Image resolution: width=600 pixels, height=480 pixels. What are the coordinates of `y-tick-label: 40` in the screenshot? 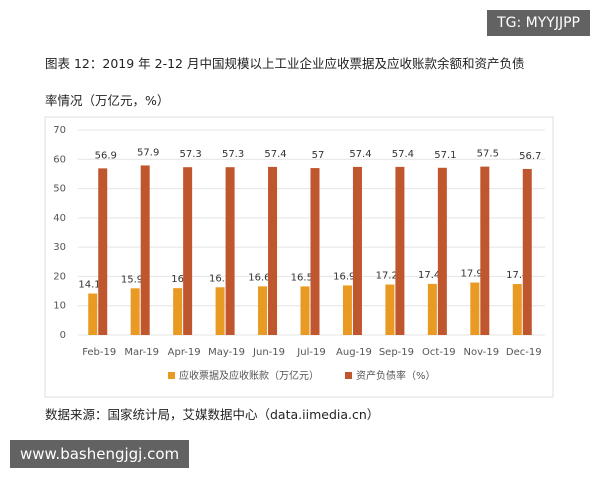 It's located at (59, 218).